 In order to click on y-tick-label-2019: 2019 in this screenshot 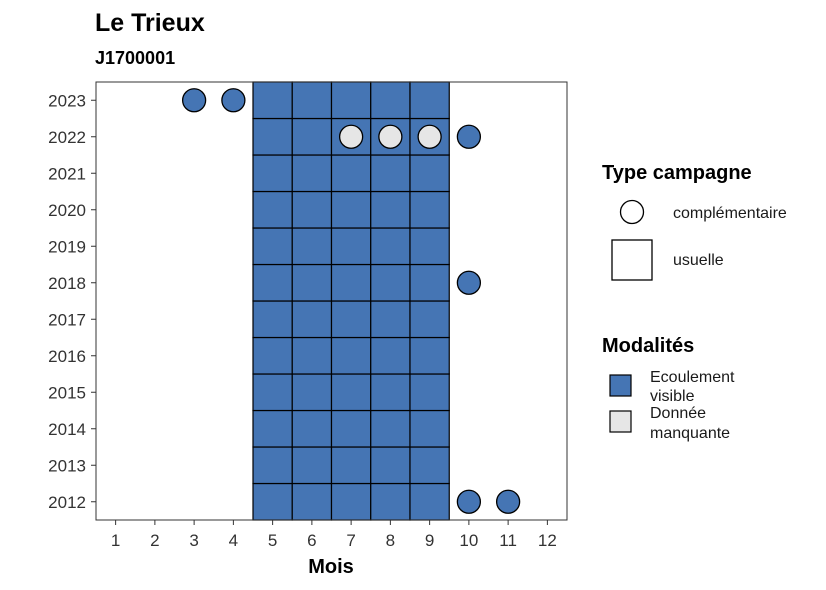, I will do `click(67, 246)`.